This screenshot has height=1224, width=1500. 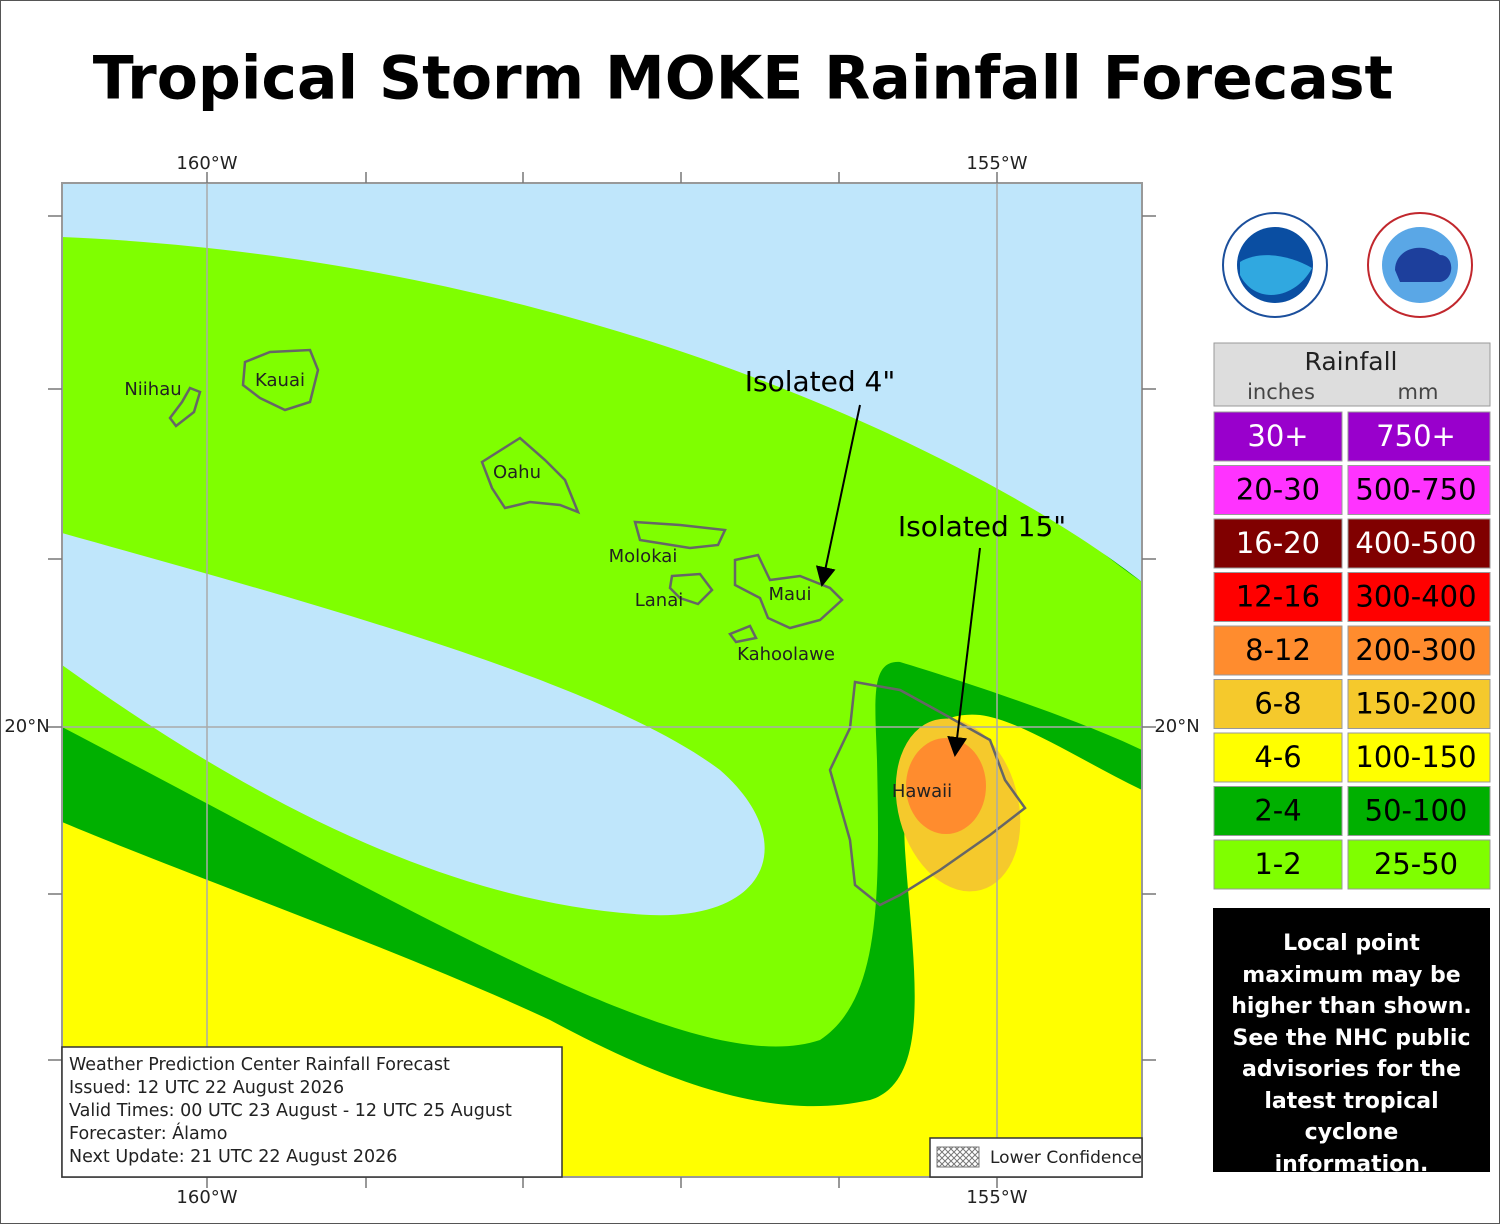 I want to click on logo-wave, so click(x=1276, y=275).